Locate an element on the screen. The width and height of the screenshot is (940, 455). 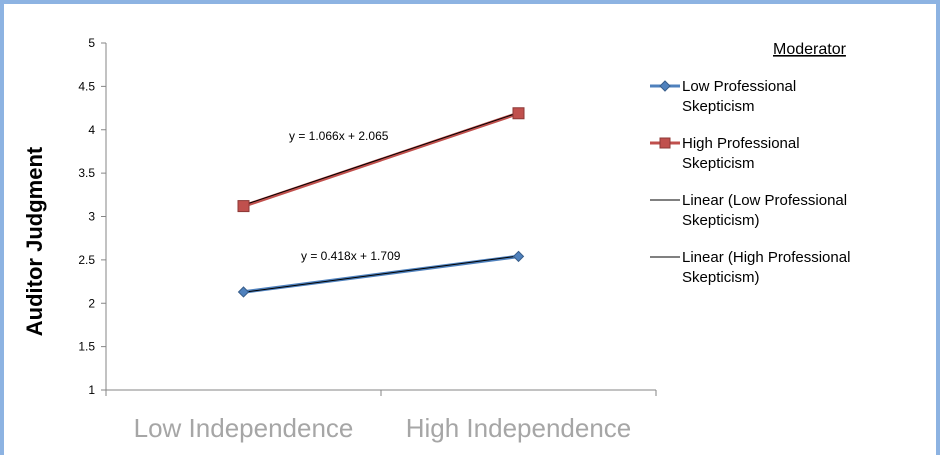
series-line-high is located at coordinates (381, 159).